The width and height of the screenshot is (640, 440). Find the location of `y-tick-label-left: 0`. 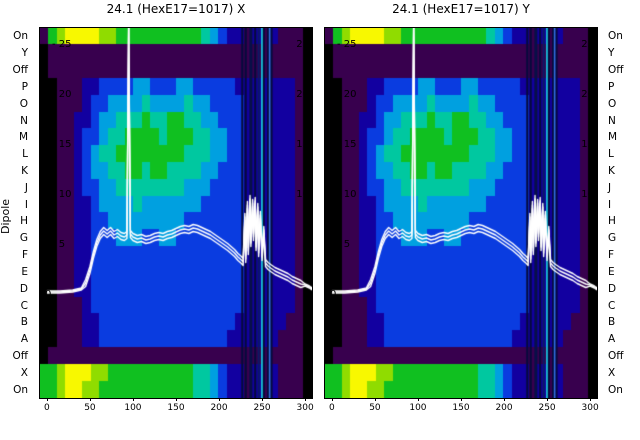

y-tick-label-left: 0 is located at coordinates (48, 294).